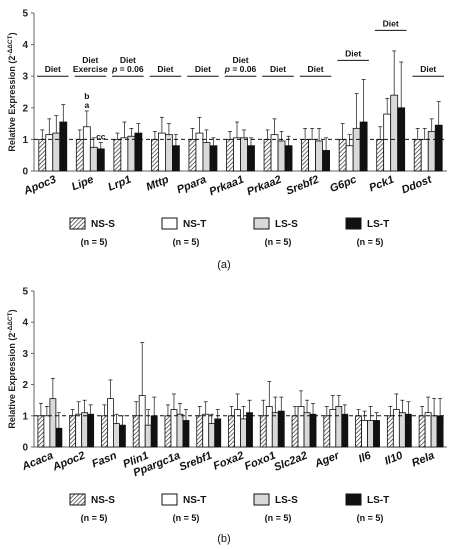 This screenshot has width=454, height=550. Describe the element at coordinates (349, 158) in the screenshot. I see `bar-g6pc-ns-t` at that location.